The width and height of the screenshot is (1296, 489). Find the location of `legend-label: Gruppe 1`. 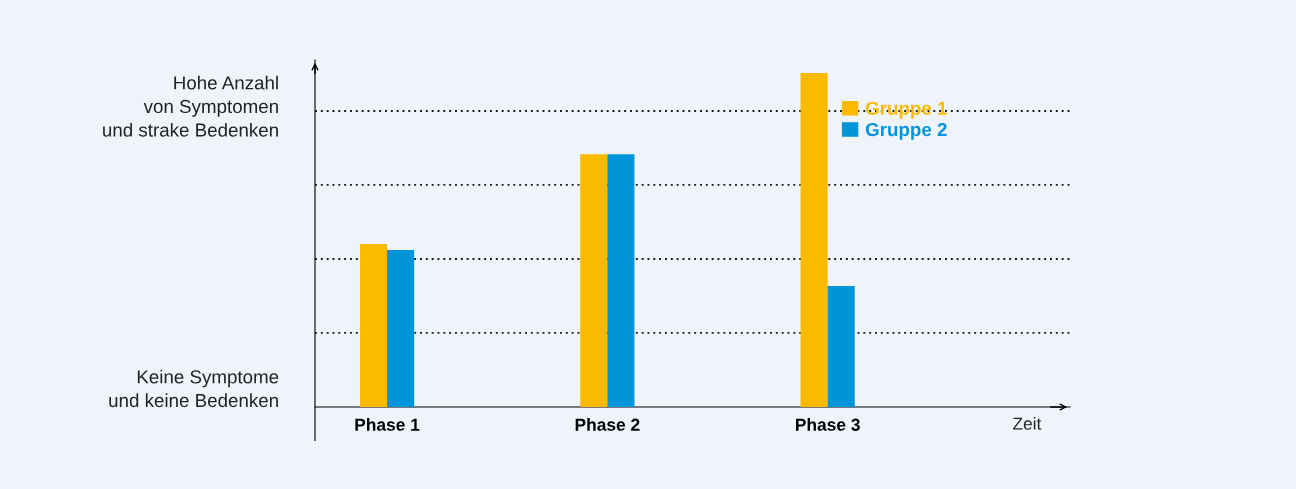

legend-label: Gruppe 1 is located at coordinates (906, 110).